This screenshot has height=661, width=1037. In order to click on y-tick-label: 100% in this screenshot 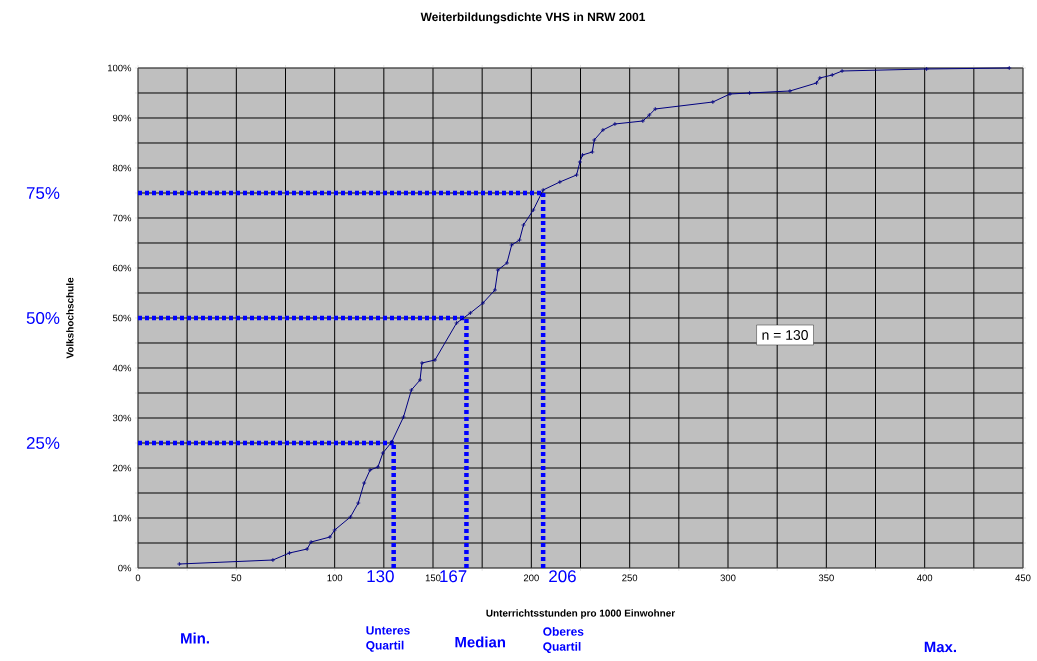, I will do `click(119, 68)`.